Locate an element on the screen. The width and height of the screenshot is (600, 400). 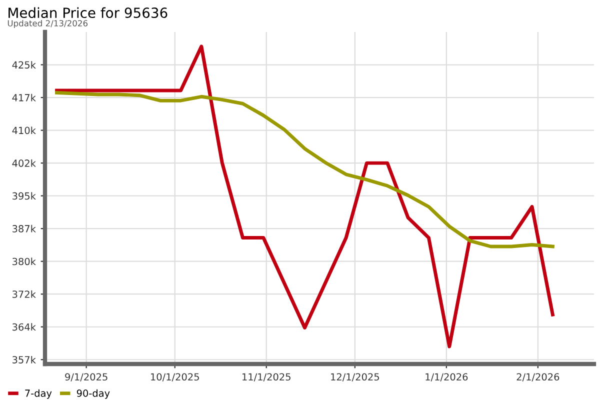
x-tick-label: 2/1/2026 is located at coordinates (538, 377).